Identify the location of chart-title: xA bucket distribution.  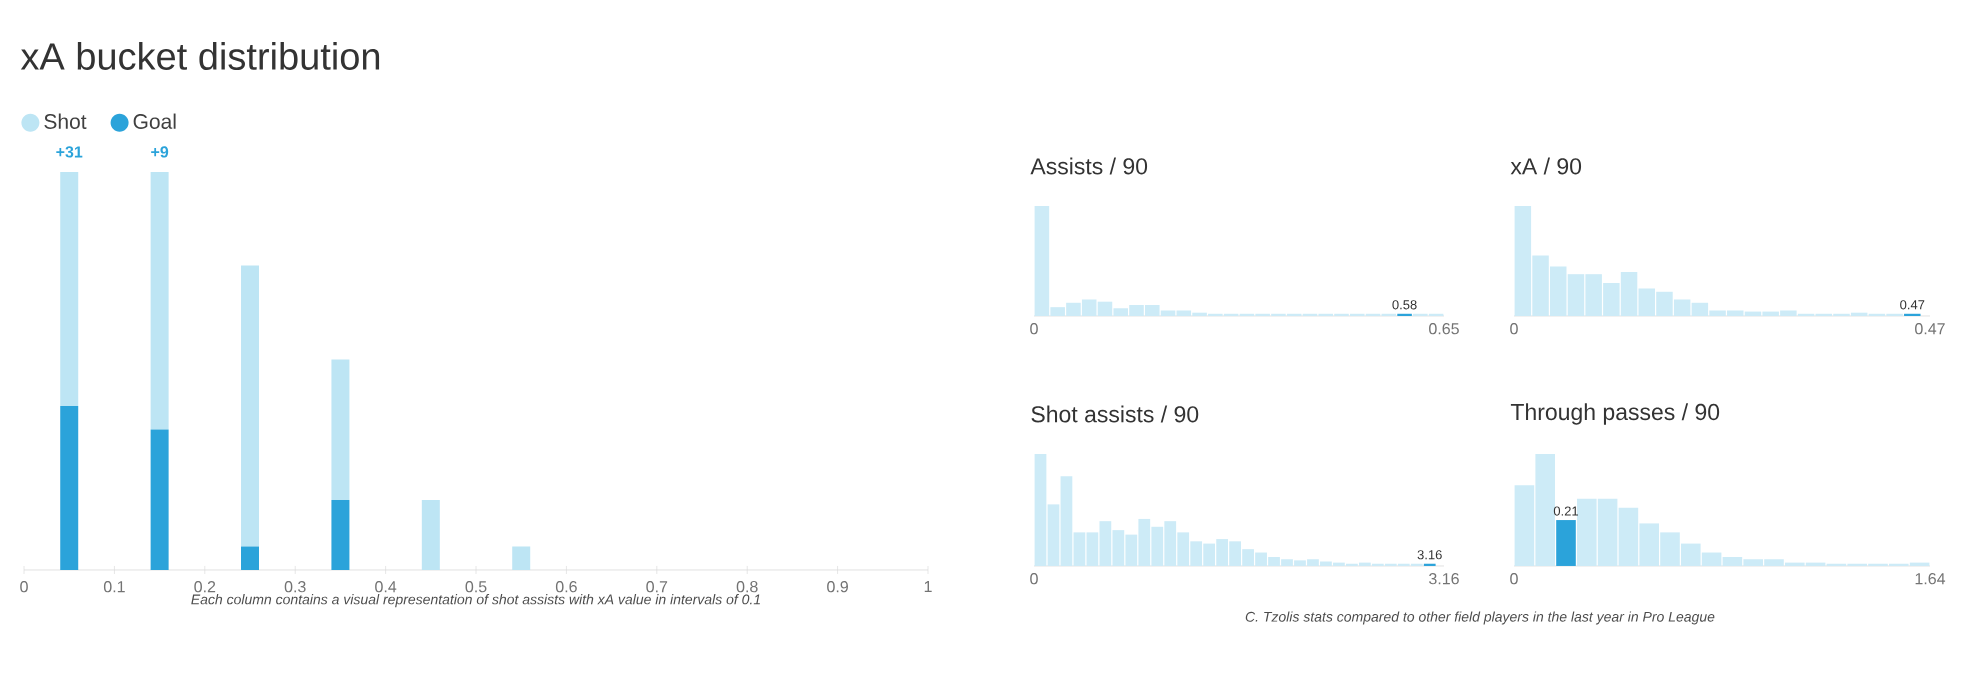
(200, 56).